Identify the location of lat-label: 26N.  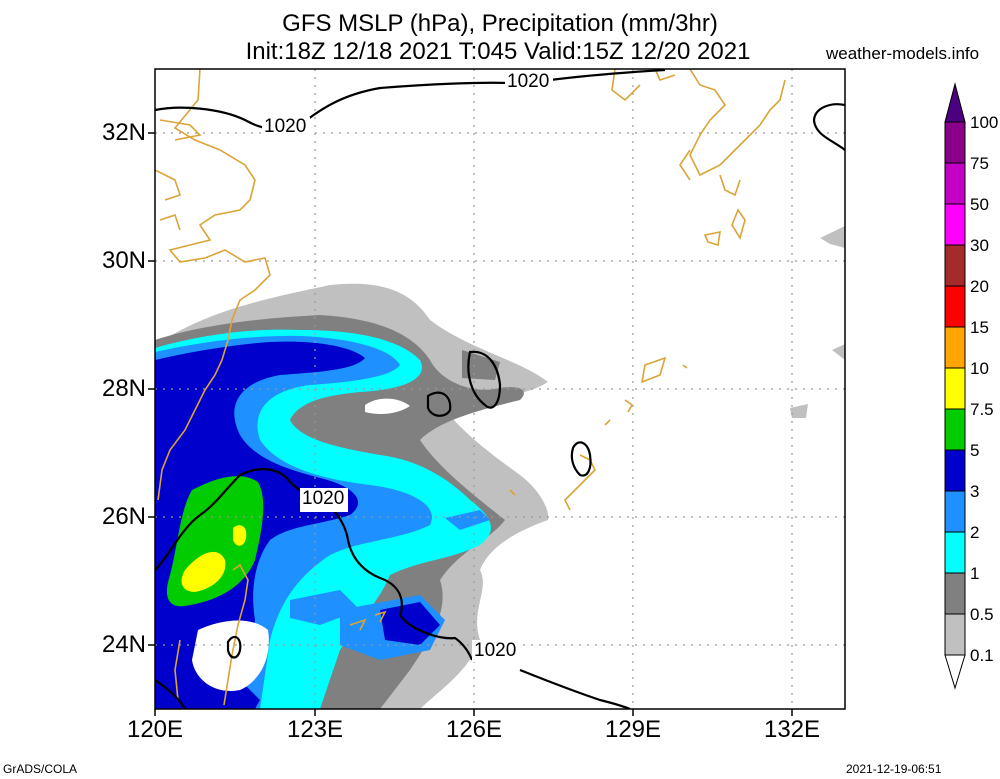
(123, 516).